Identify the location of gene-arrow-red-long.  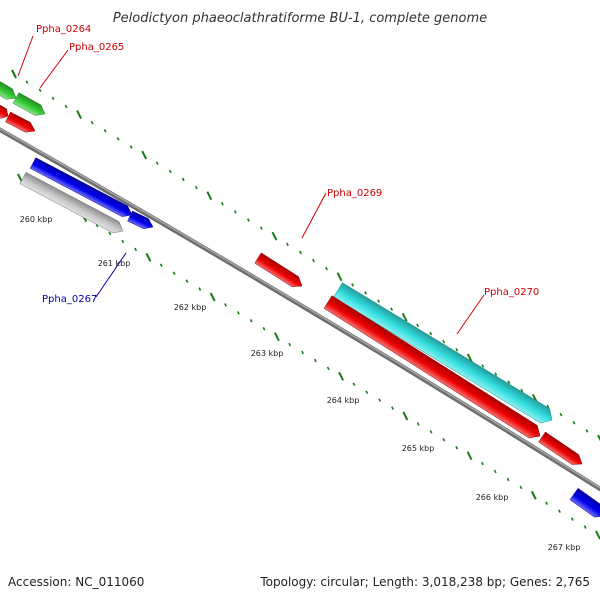
(432, 367).